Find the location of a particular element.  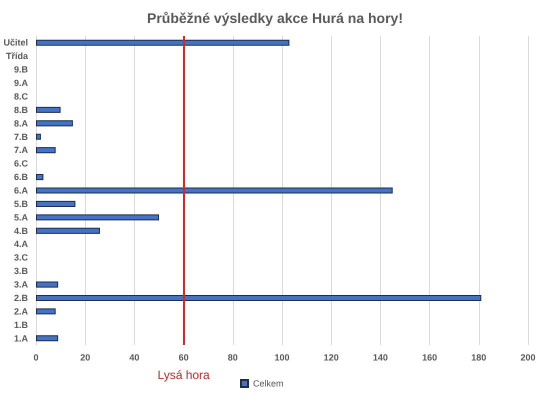

x-tick-label: 160 is located at coordinates (430, 357).